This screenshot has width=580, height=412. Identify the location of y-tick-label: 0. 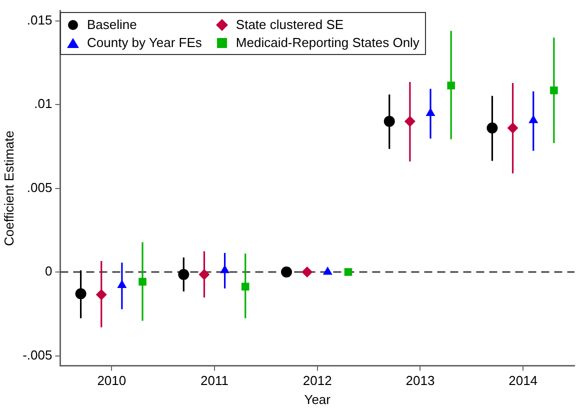
(48, 271).